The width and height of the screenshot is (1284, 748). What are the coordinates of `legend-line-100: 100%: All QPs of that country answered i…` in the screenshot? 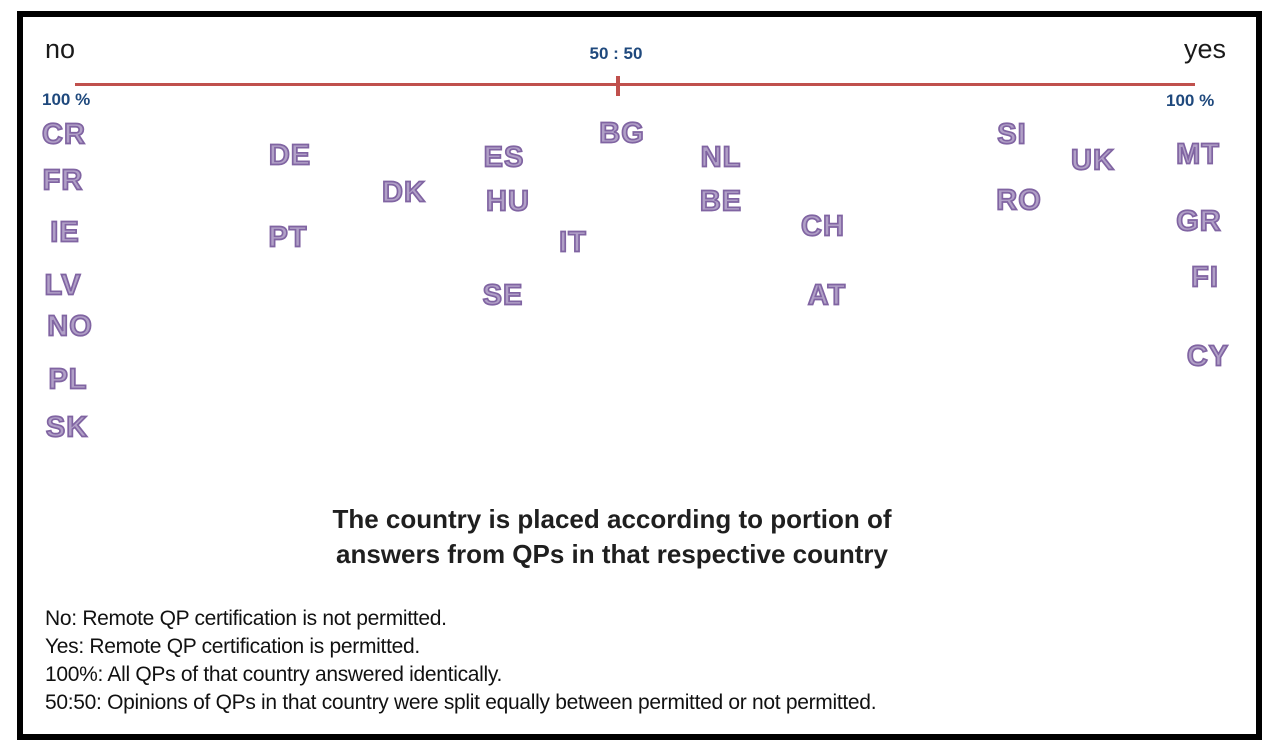 It's located at (274, 674).